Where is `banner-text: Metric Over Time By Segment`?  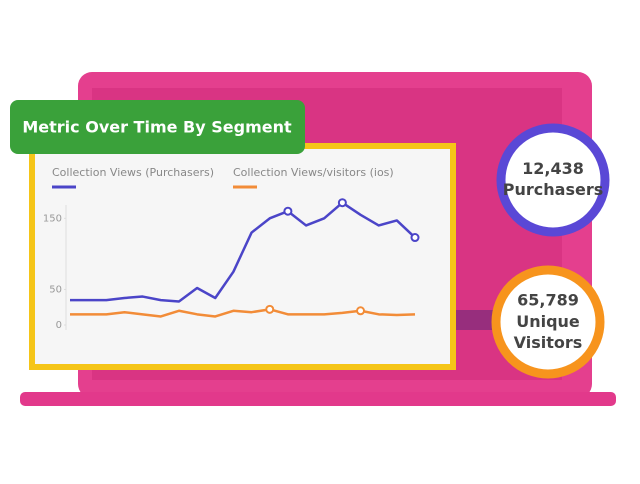
banner-text: Metric Over Time By Segment is located at coordinates (157, 127).